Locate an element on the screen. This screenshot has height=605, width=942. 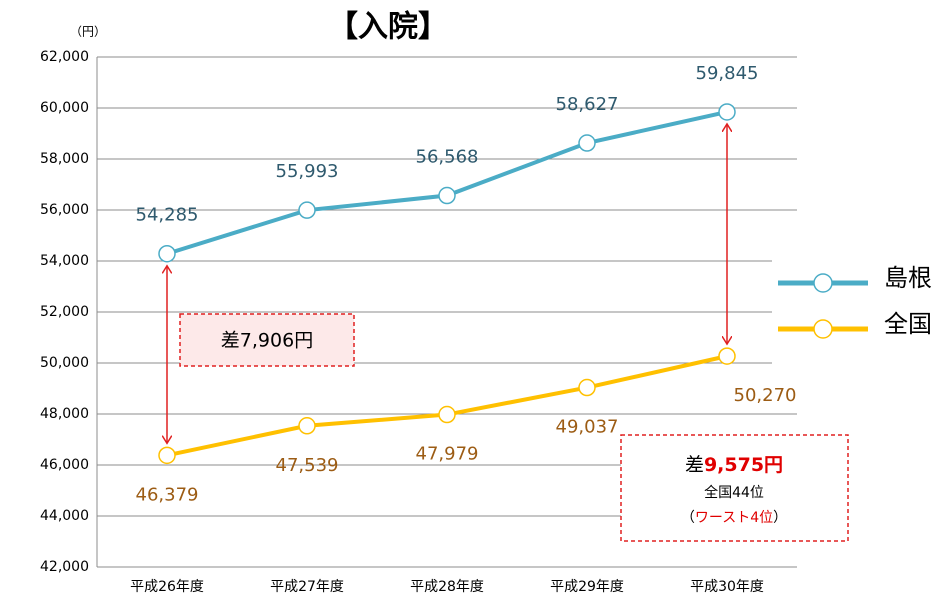
y-tick-label: 50,000 is located at coordinates (64, 363).